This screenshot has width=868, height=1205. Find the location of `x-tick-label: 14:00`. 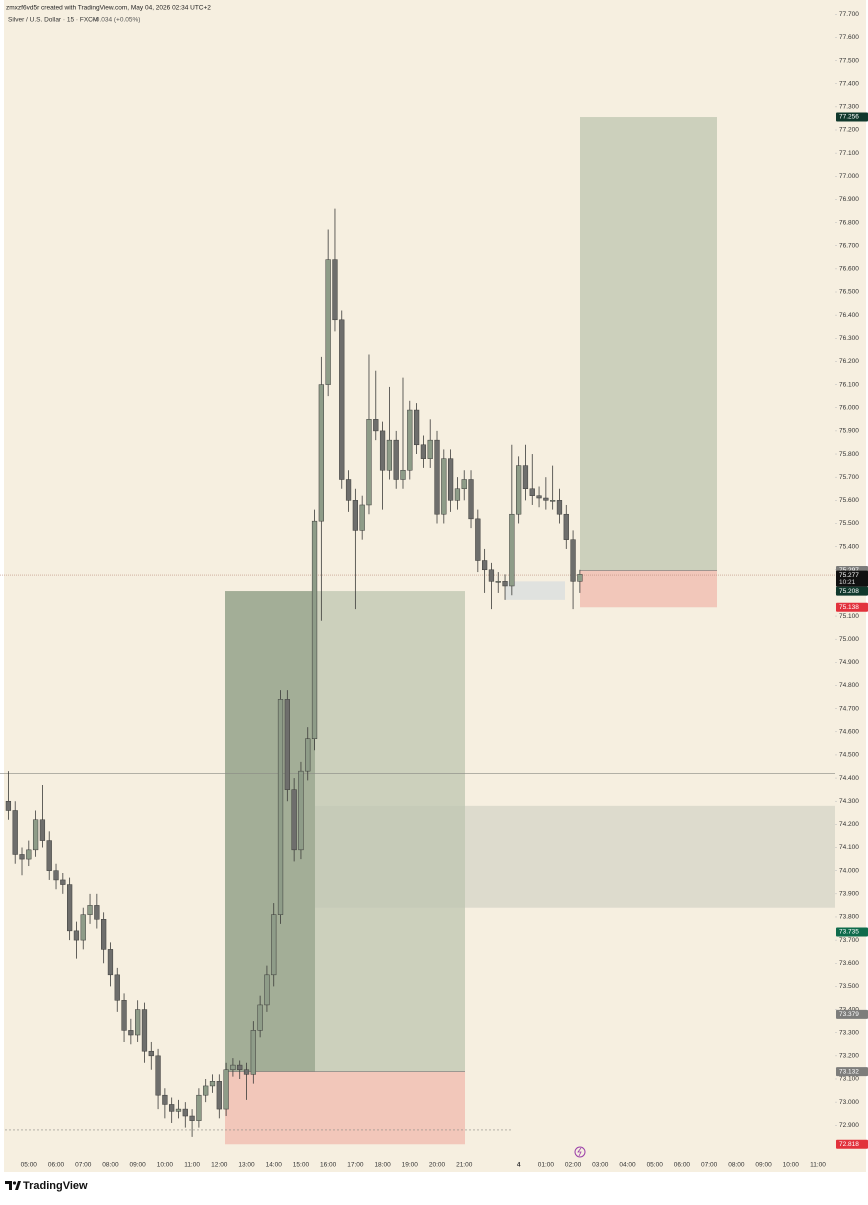

x-tick-label: 14:00 is located at coordinates (274, 1165).